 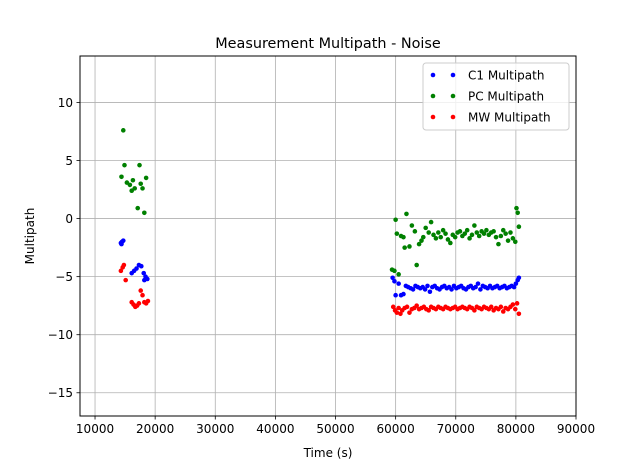 I want to click on x-tick-label: 50000, so click(x=335, y=429).